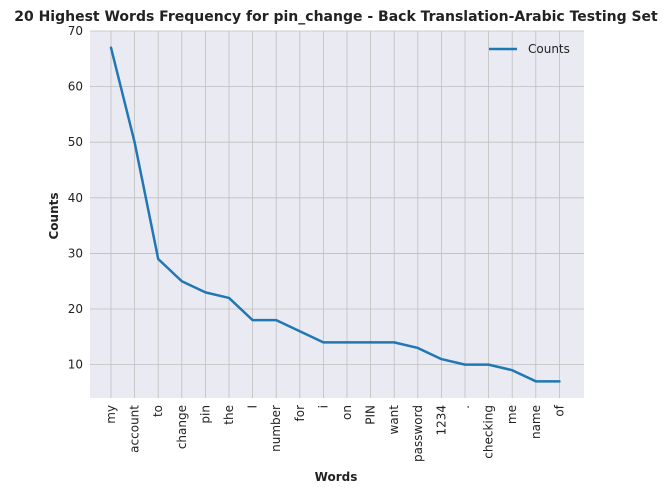  I want to click on x-tick-label: account, so click(135, 429).